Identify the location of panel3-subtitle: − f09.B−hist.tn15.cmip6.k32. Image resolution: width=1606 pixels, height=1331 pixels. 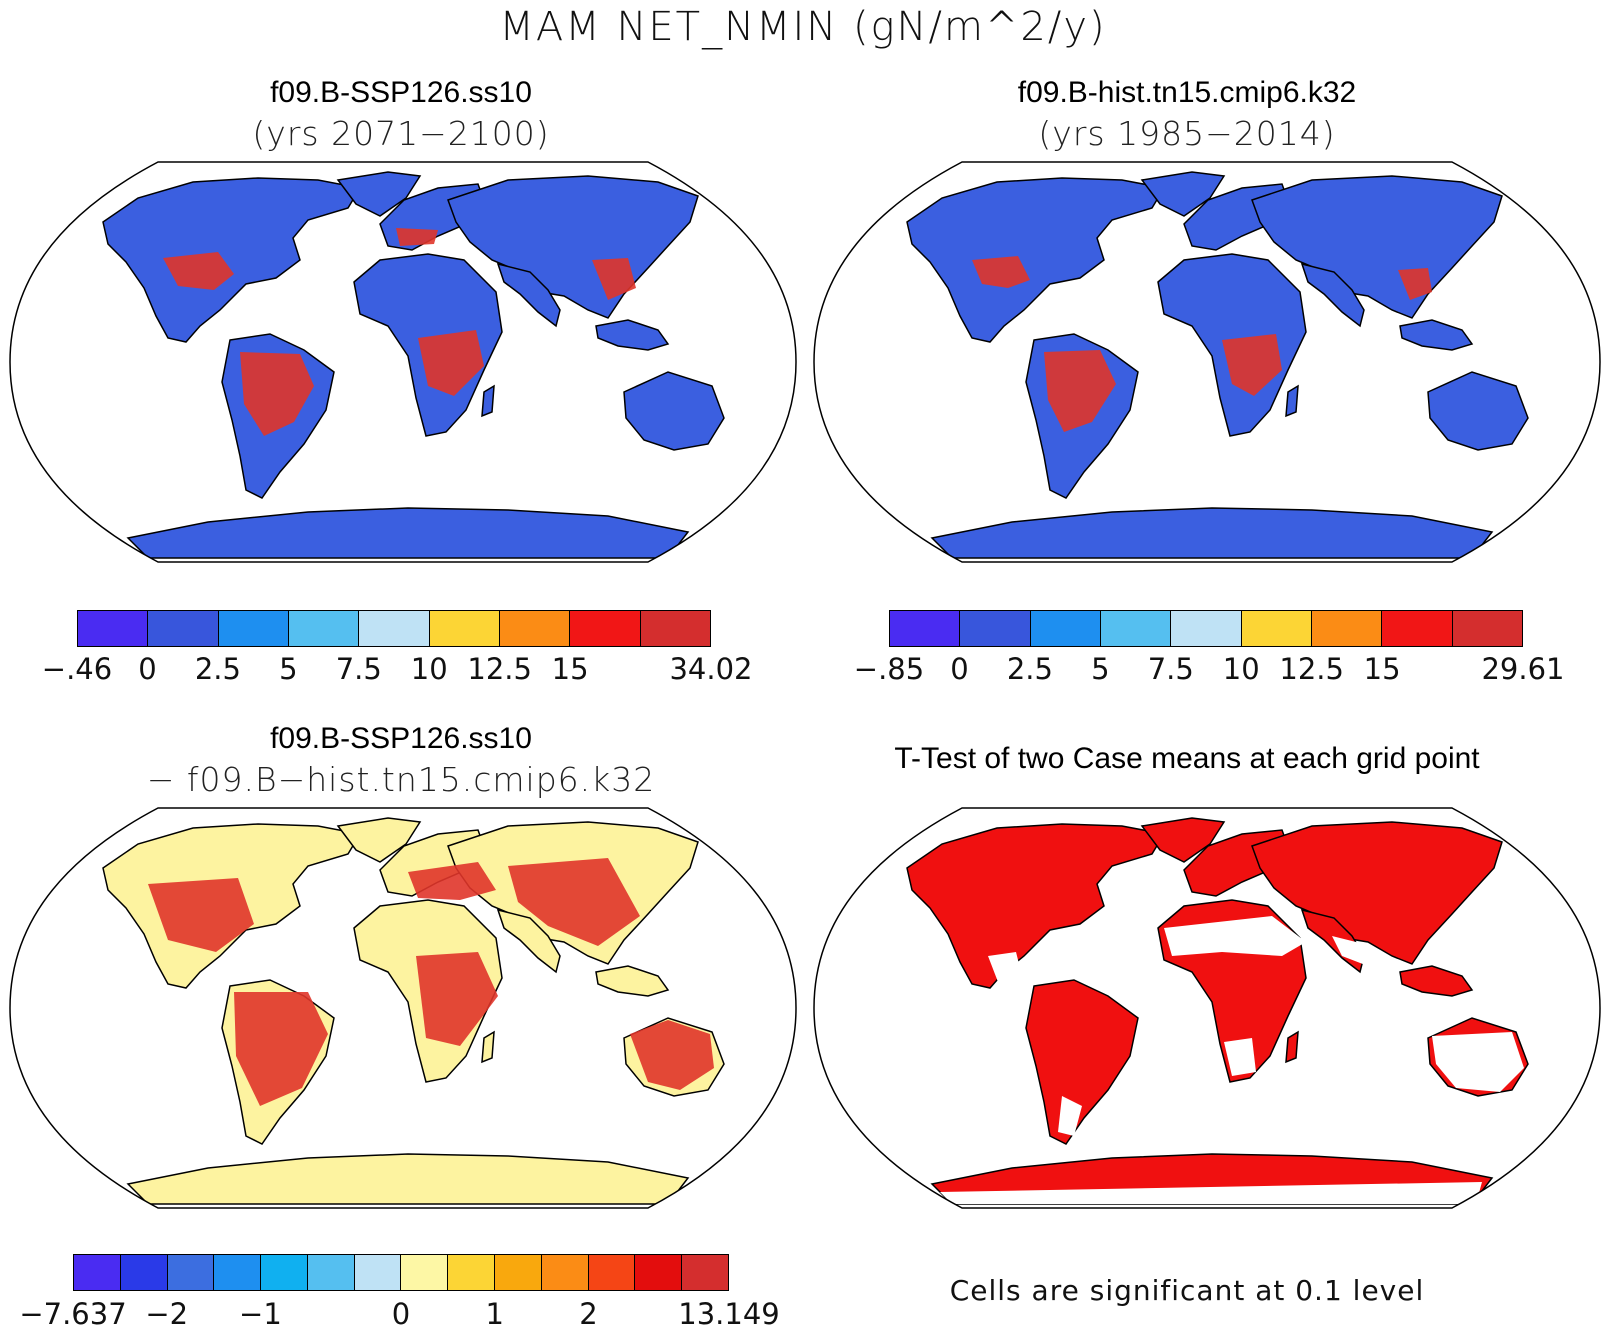
(401, 779).